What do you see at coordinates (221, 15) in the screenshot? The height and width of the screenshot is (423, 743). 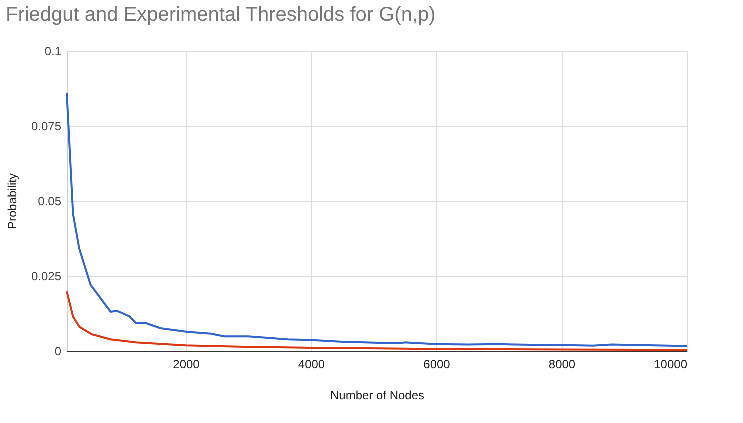 I see `chart-title: Friedgut and Experimental Thresholds for G(n,p)` at bounding box center [221, 15].